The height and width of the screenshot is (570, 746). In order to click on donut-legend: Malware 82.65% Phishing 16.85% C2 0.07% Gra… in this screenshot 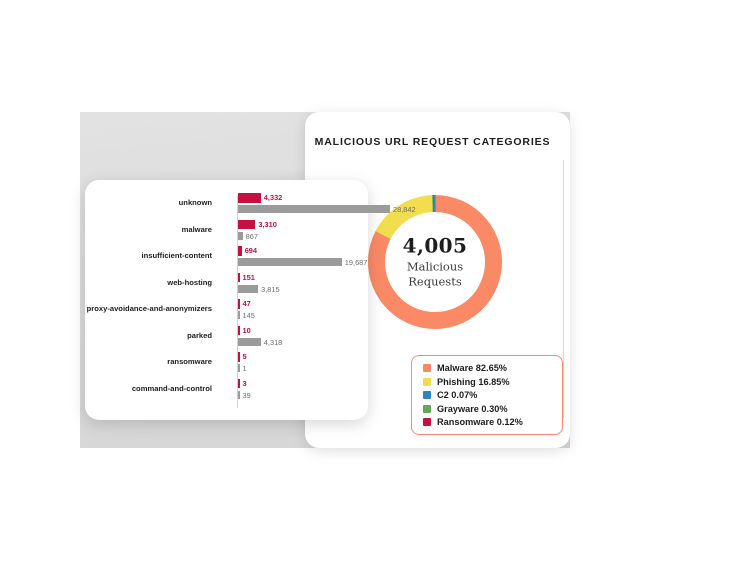, I will do `click(487, 395)`.